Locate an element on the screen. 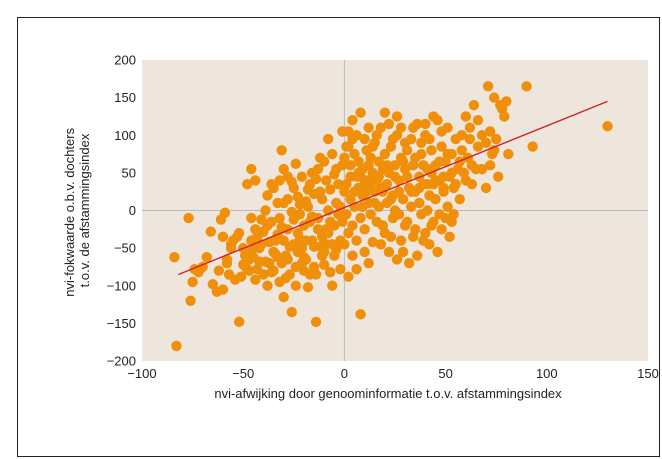 The height and width of the screenshot is (459, 662). y-tick-label: 200 is located at coordinates (125, 60).